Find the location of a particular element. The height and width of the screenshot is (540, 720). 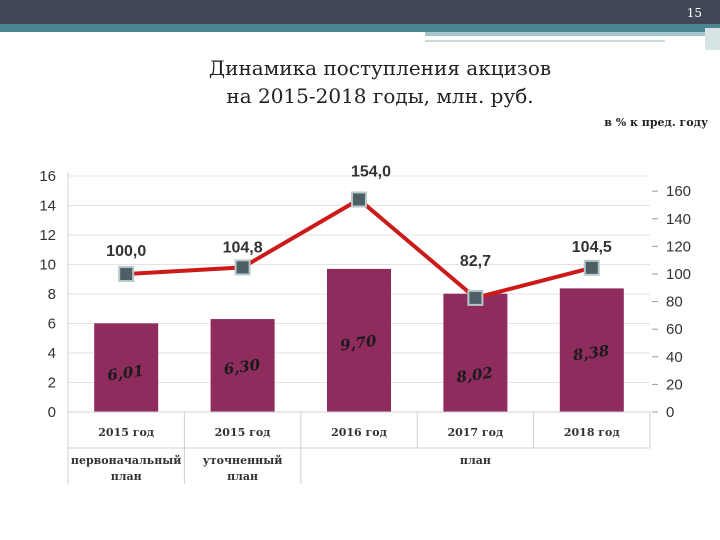

right-axis-tick-label: 20 is located at coordinates (674, 384).